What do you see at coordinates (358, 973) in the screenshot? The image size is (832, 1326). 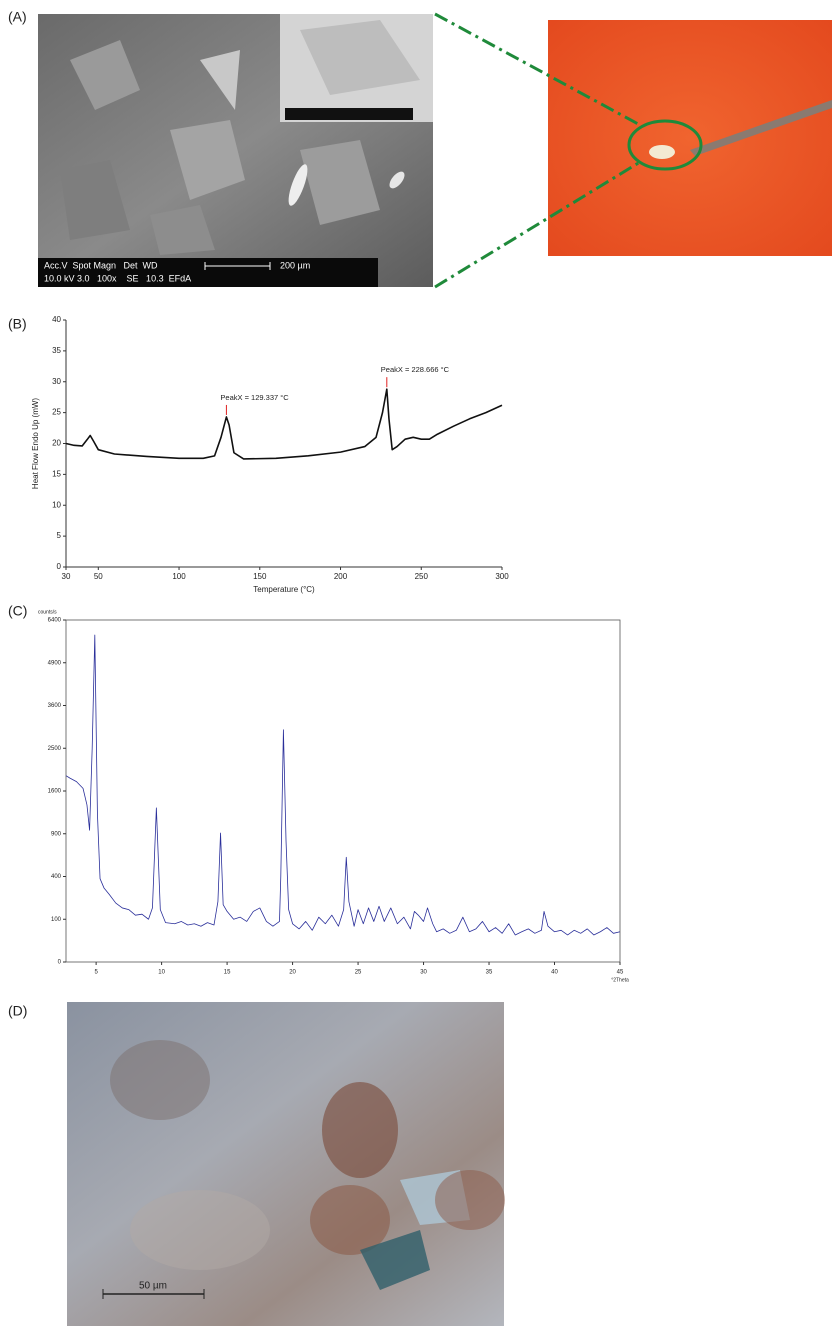 I see `x-tick-label: 25` at bounding box center [358, 973].